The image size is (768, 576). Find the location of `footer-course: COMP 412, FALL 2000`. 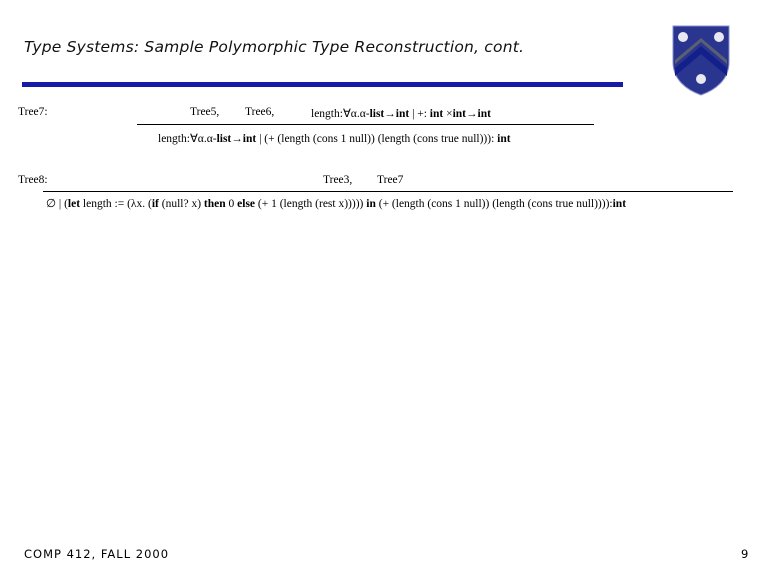

footer-course: COMP 412, FALL 2000 is located at coordinates (97, 554).